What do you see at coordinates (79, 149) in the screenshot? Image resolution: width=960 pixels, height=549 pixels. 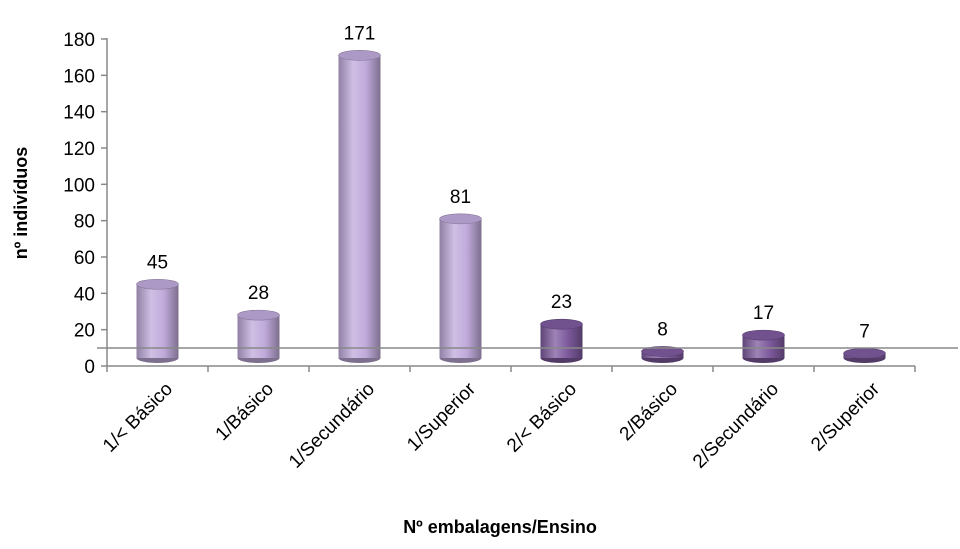 I see `y-tick-label: 120` at bounding box center [79, 149].